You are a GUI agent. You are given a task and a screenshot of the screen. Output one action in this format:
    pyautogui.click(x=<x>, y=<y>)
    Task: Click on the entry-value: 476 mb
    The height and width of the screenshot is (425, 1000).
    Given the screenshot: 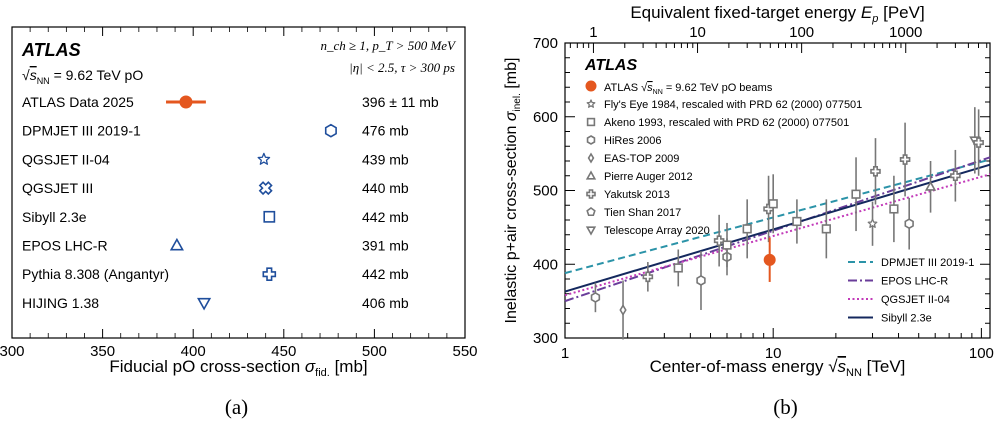 What is the action you would take?
    pyautogui.click(x=385, y=131)
    